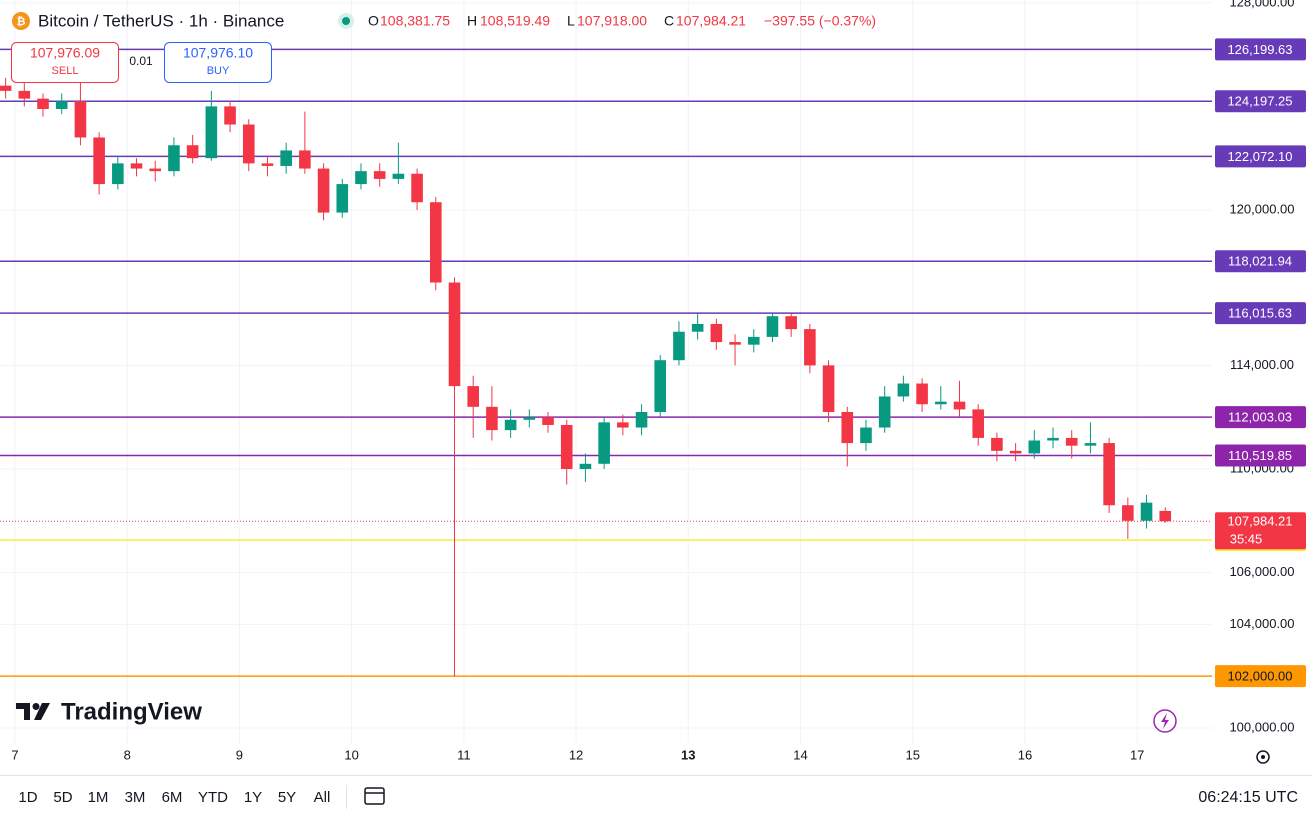  Describe the element at coordinates (1261, 623) in the screenshot. I see `y-tick-label: 104,000.00` at that location.